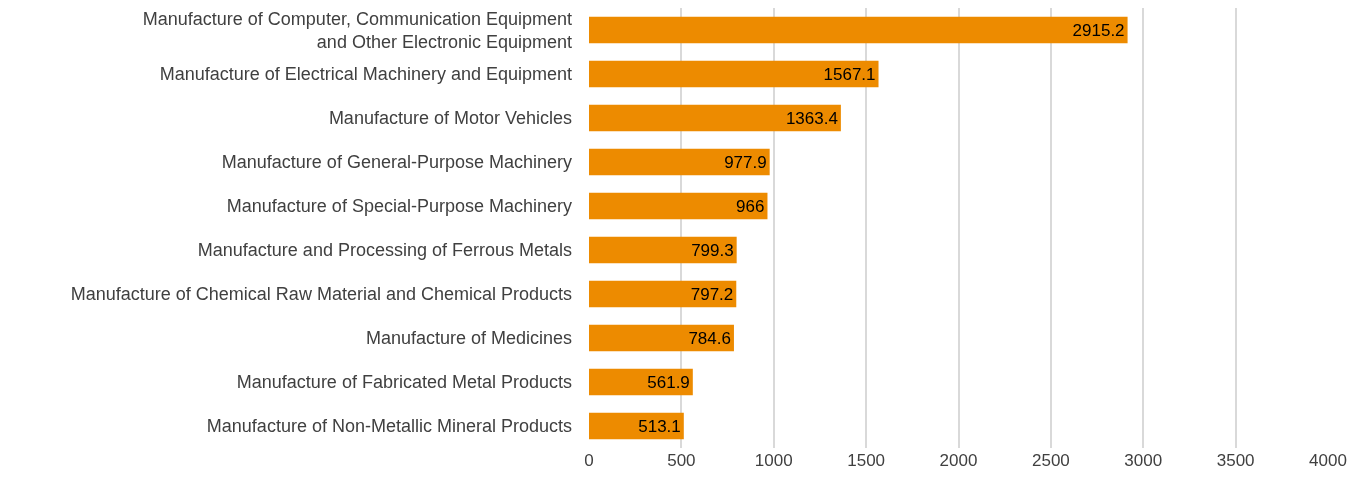 The height and width of the screenshot is (488, 1354). Describe the element at coordinates (659, 426) in the screenshot. I see `data-label: 513.1` at that location.